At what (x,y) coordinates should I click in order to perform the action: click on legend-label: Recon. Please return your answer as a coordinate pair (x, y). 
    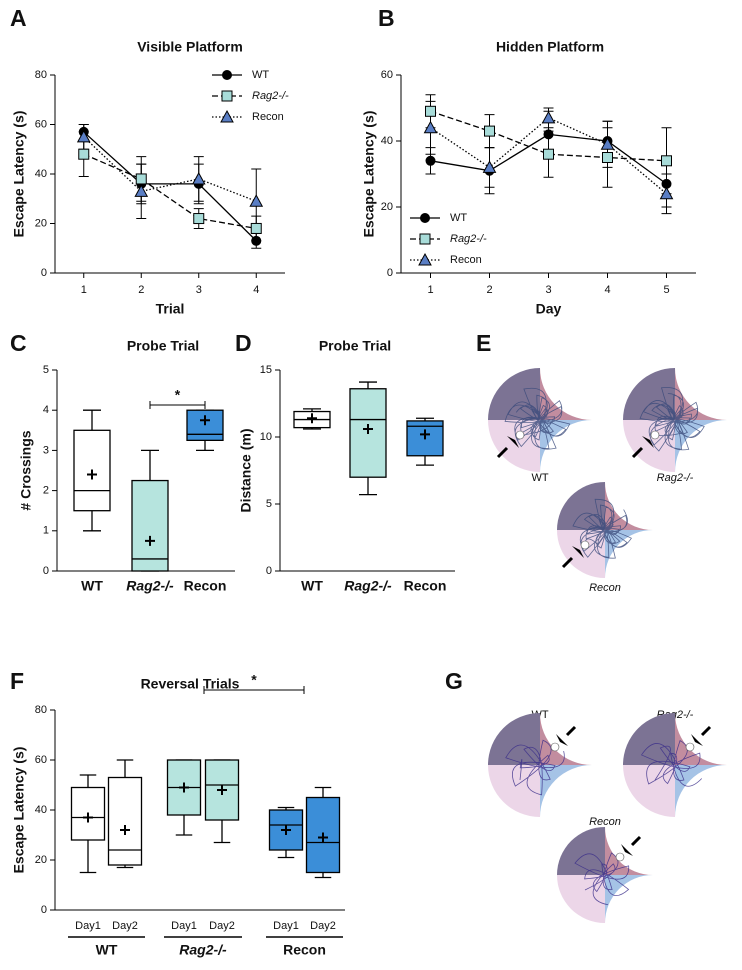
    Looking at the image, I should click on (268, 117).